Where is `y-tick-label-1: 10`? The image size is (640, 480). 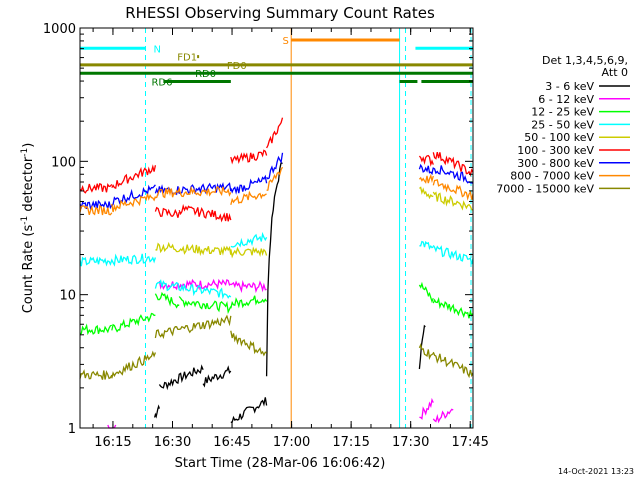 y-tick-label-1: 10 is located at coordinates (67, 296).